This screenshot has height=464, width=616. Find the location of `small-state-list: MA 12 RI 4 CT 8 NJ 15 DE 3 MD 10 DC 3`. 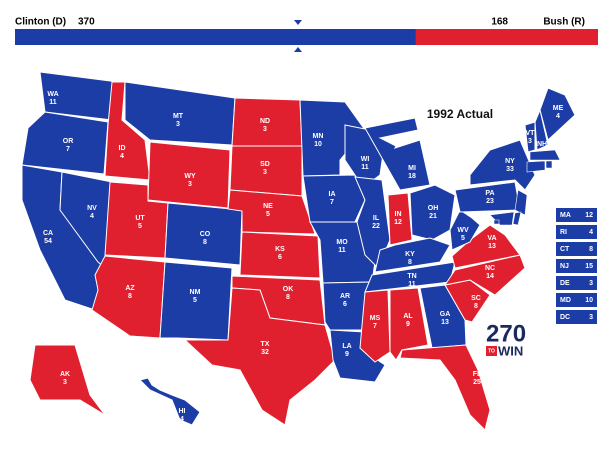

small-state-list: MA 12 RI 4 CT 8 NJ 15 DE 3 MD 10 DC 3 is located at coordinates (576, 266).